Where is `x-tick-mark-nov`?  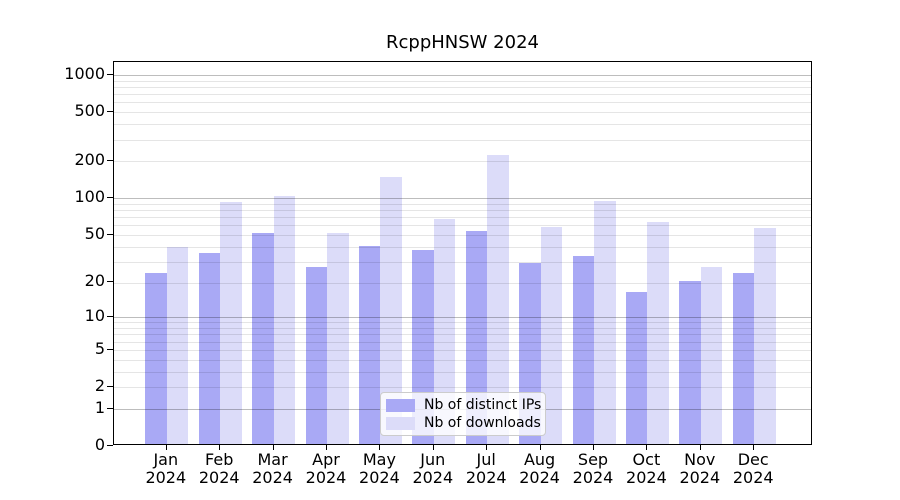
x-tick-mark-nov is located at coordinates (700, 447).